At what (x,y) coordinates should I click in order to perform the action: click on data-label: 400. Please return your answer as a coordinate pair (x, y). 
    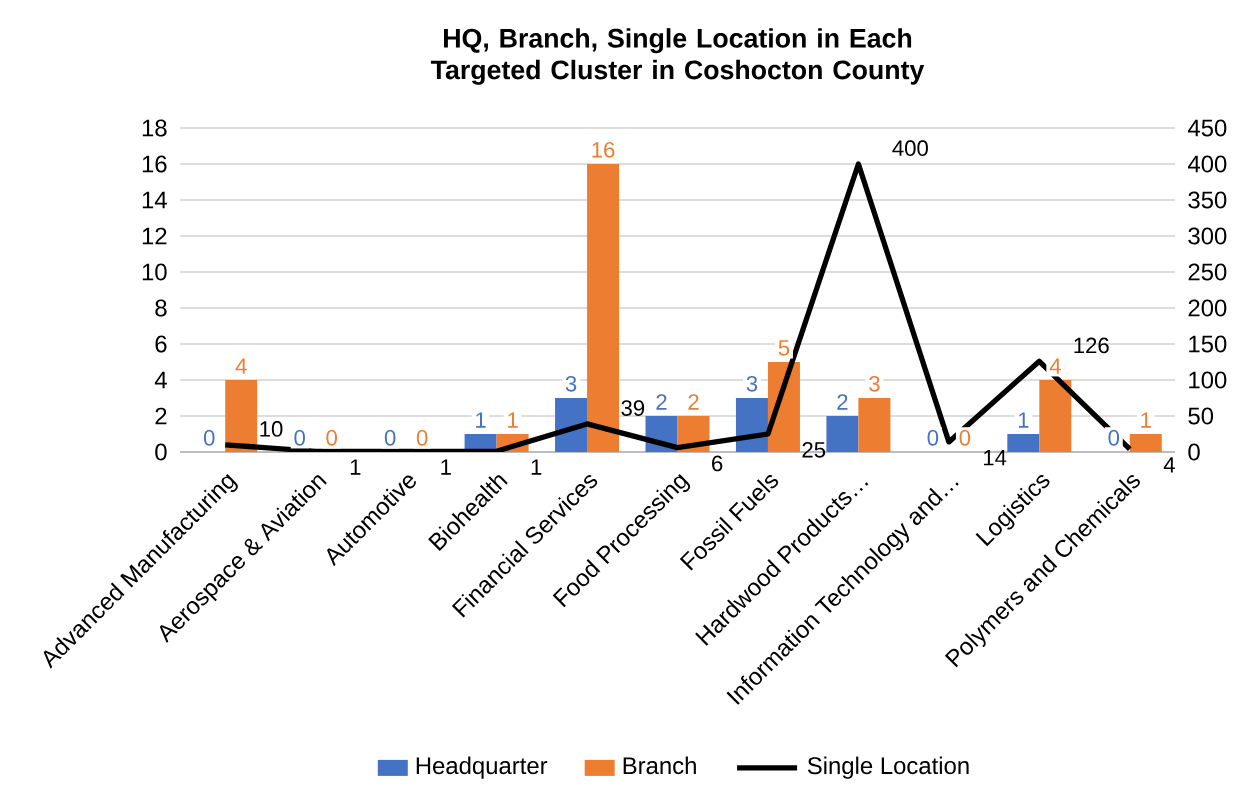
    Looking at the image, I should click on (910, 148).